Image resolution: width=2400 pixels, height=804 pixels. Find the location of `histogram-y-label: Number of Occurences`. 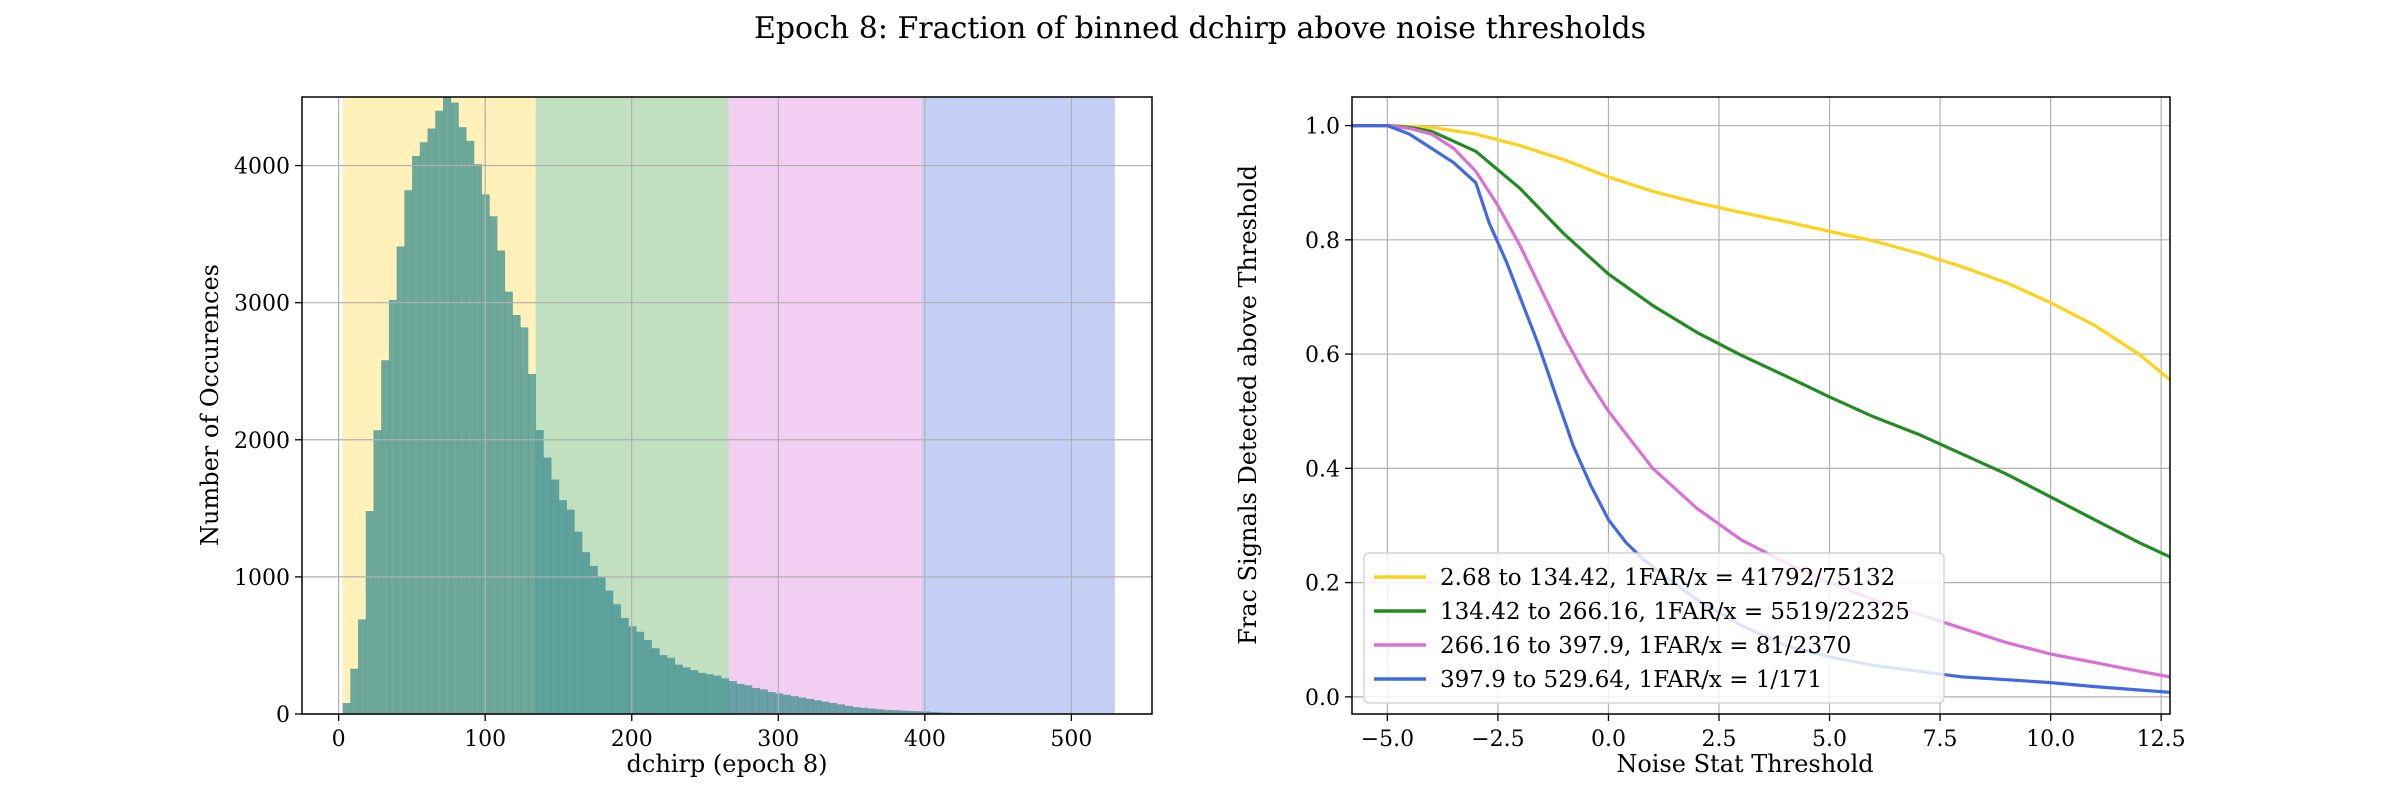

histogram-y-label: Number of Occurences is located at coordinates (210, 405).